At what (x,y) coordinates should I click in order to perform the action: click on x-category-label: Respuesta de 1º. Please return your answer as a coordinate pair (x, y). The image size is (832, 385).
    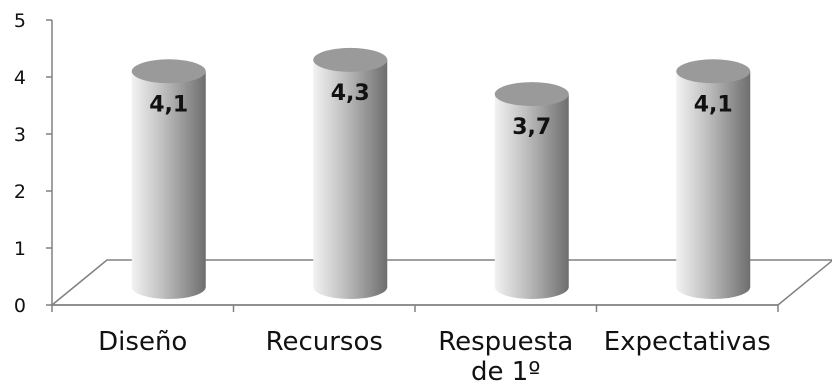
    Looking at the image, I should click on (505, 356).